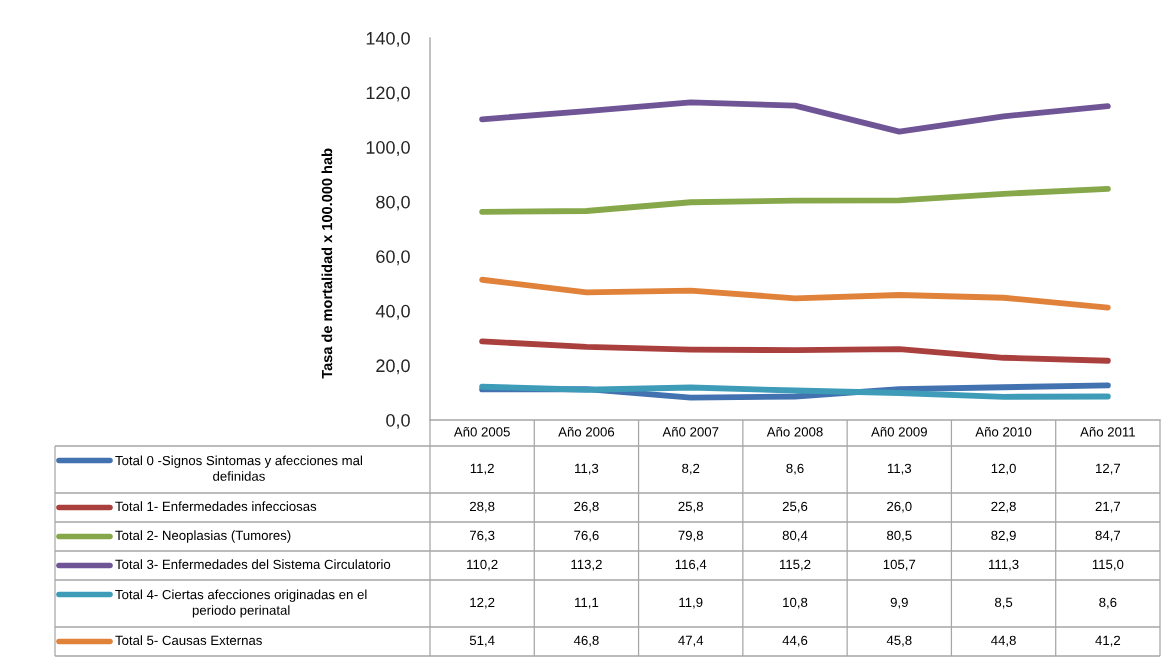  I want to click on legend-label: Total 2- Neoplasias (Tumores), so click(203, 536).